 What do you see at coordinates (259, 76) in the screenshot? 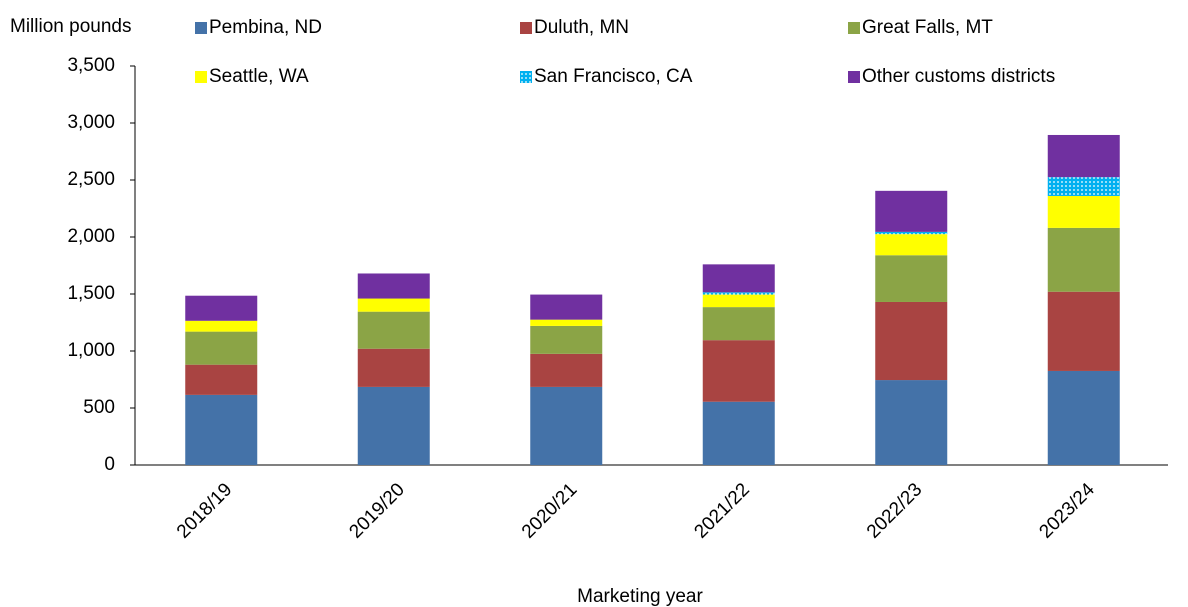
I see `legend-label: Seattle, WA` at bounding box center [259, 76].